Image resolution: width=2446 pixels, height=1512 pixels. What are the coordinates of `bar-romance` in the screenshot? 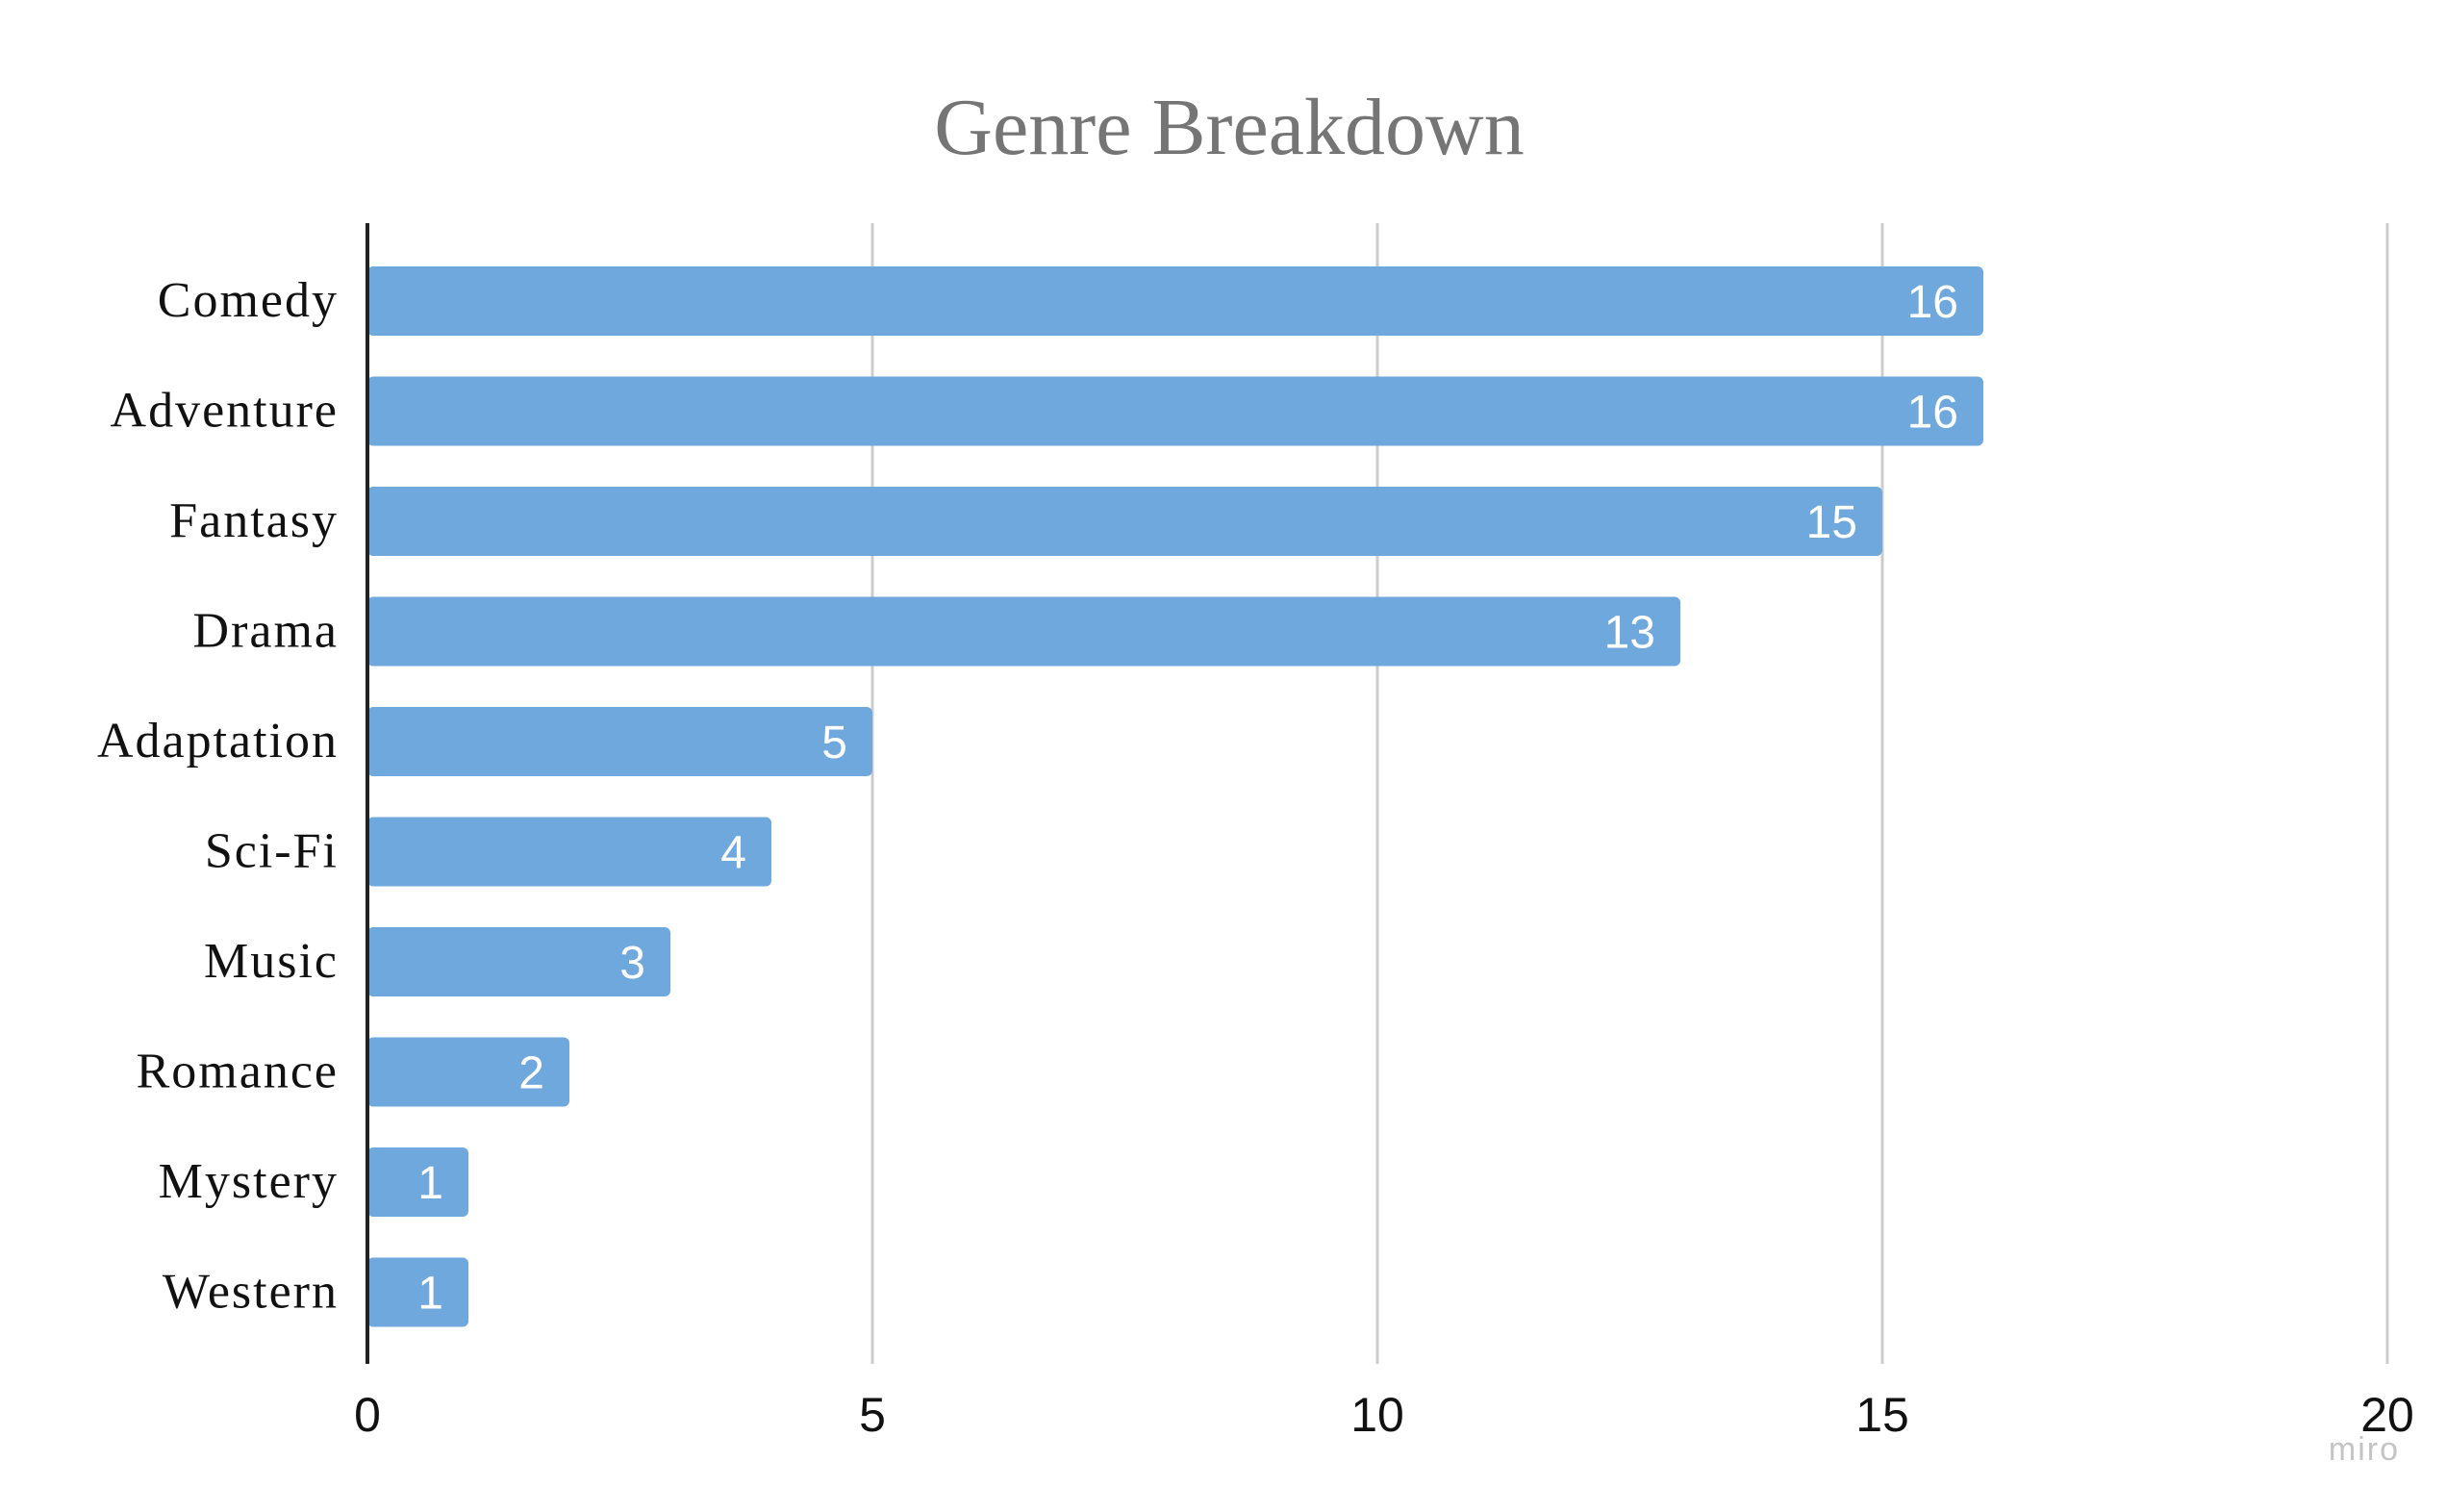 It's located at (468, 1072).